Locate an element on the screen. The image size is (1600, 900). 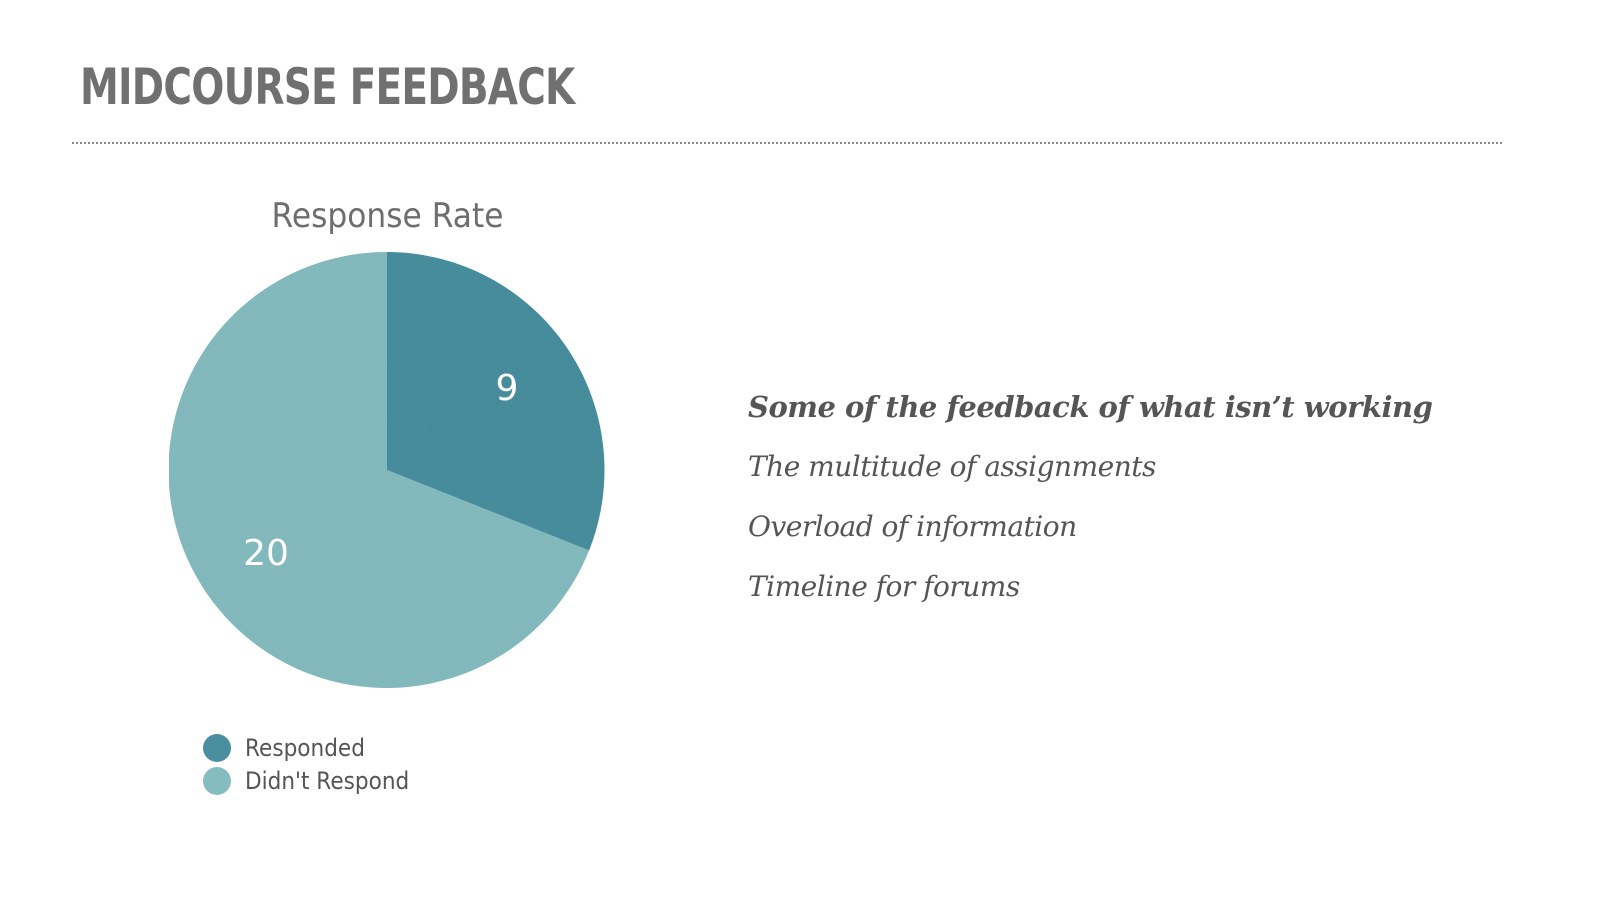
pie-slice-didnt-respond is located at coordinates (379, 470).